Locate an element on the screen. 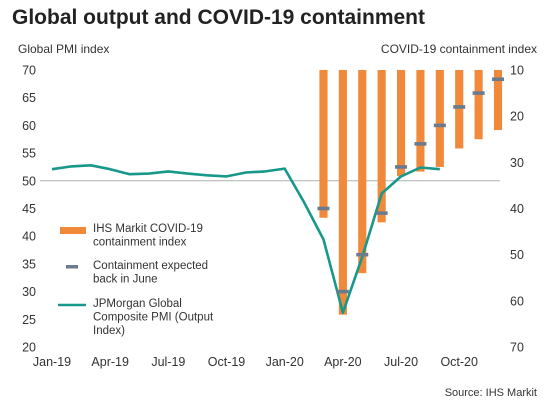 The image size is (549, 413). right-tick-label: 10 is located at coordinates (517, 71).